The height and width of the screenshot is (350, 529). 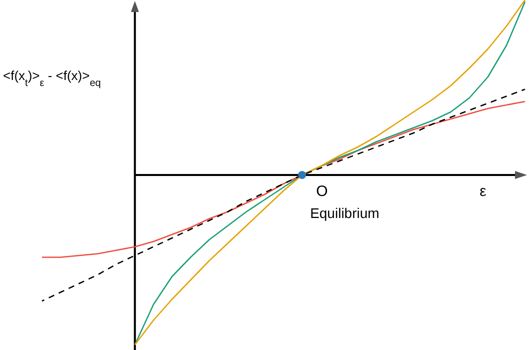 What do you see at coordinates (52, 78) in the screenshot?
I see `y-axis-title: <f(x$_{t}$)>$_{ε}$ - <f(x)>$_{eq}$` at bounding box center [52, 78].